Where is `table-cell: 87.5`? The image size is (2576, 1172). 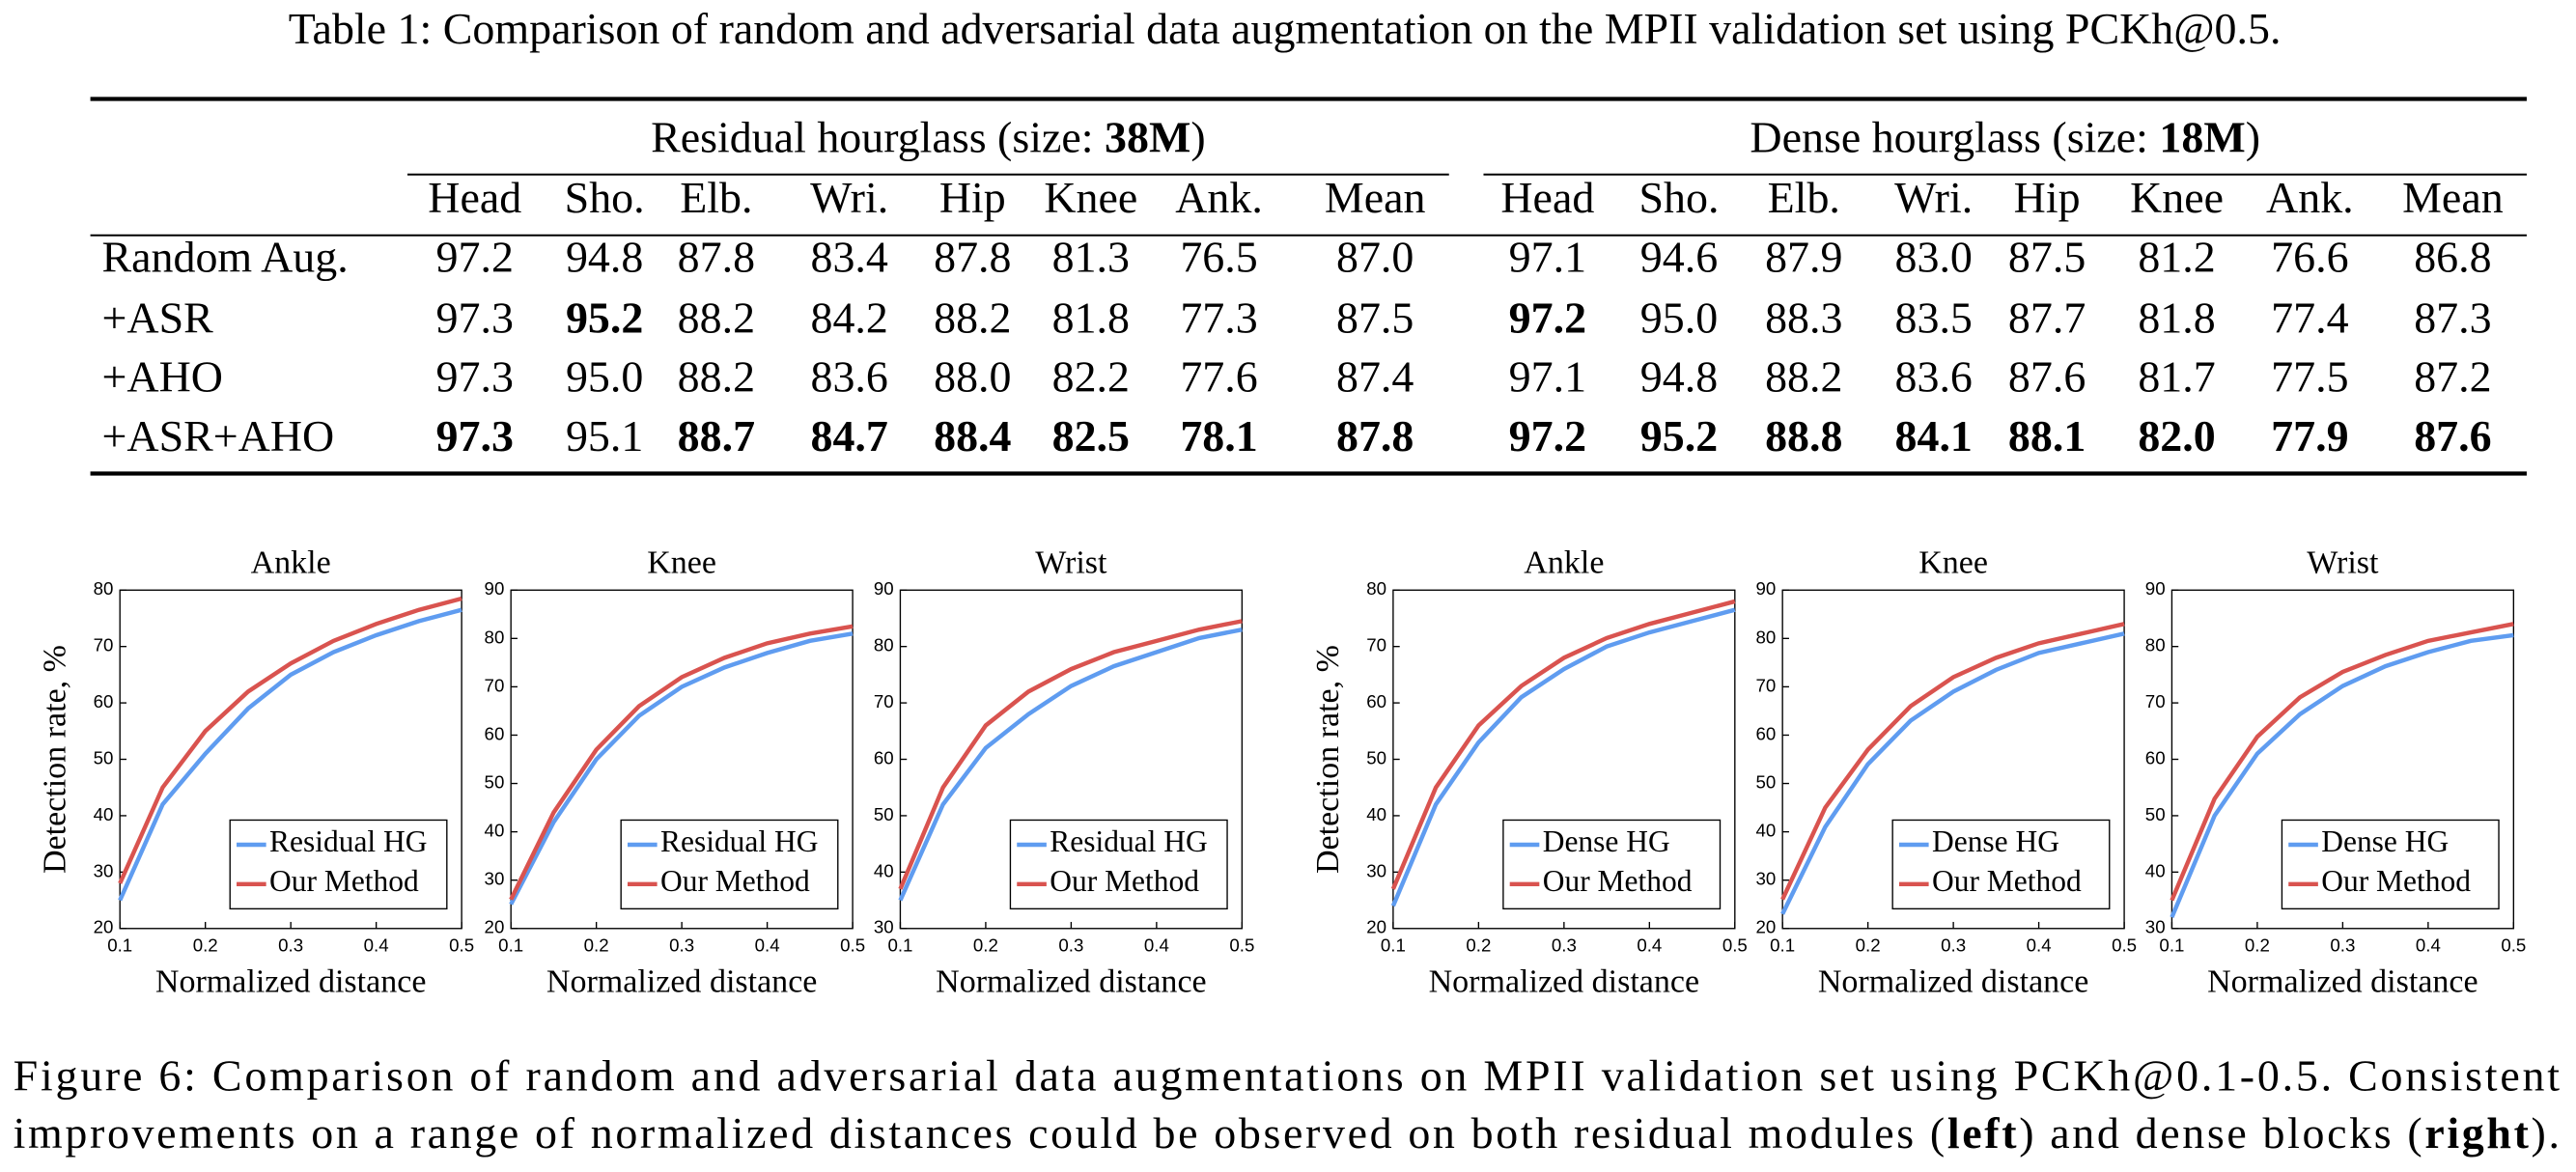
table-cell: 87.5 is located at coordinates (2047, 256).